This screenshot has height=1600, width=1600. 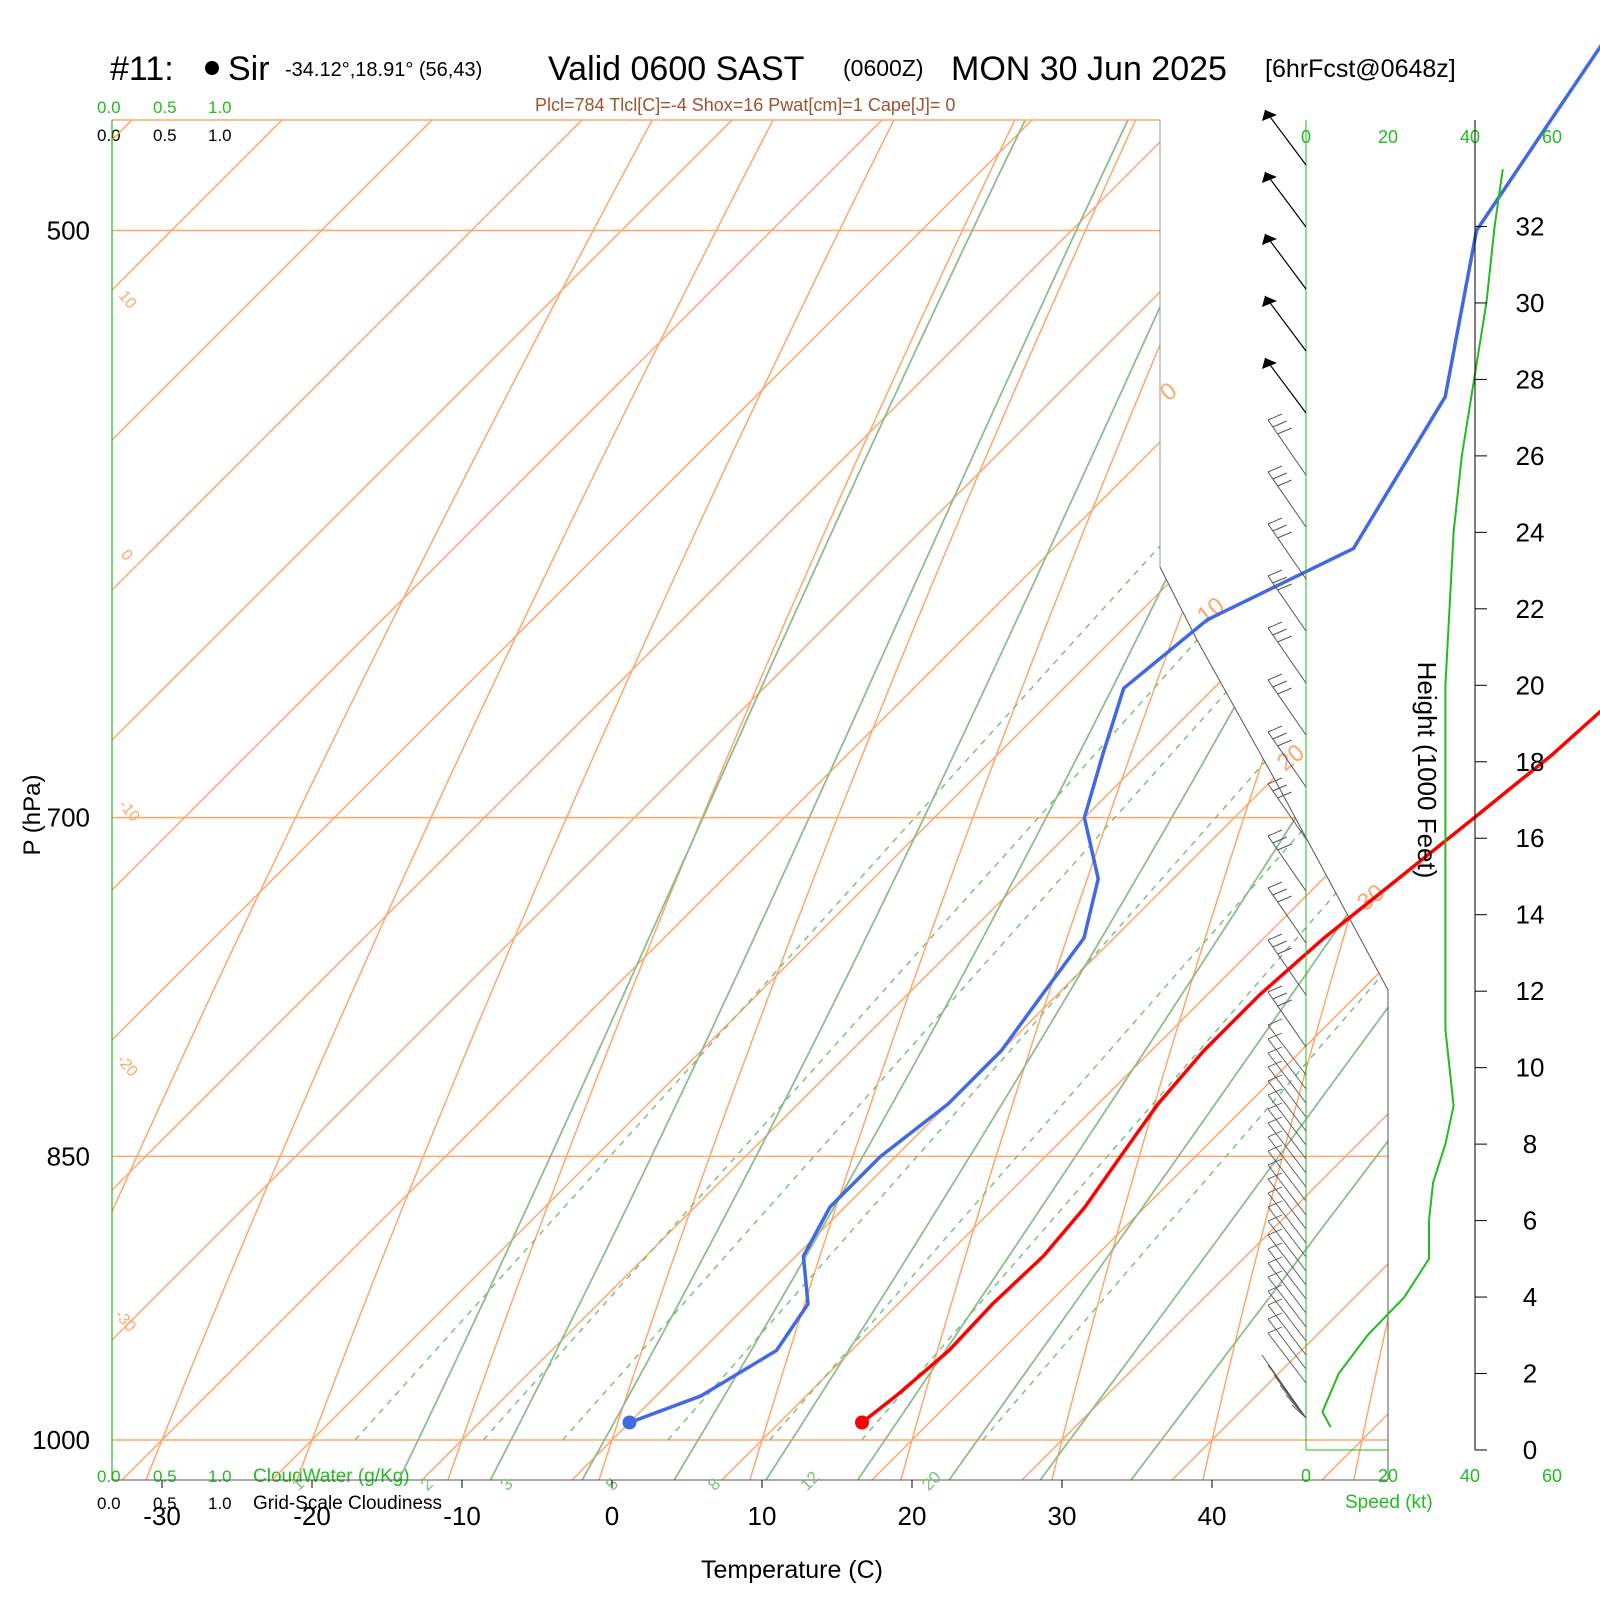 What do you see at coordinates (162, 1516) in the screenshot?
I see `temperature-tick-label: -30` at bounding box center [162, 1516].